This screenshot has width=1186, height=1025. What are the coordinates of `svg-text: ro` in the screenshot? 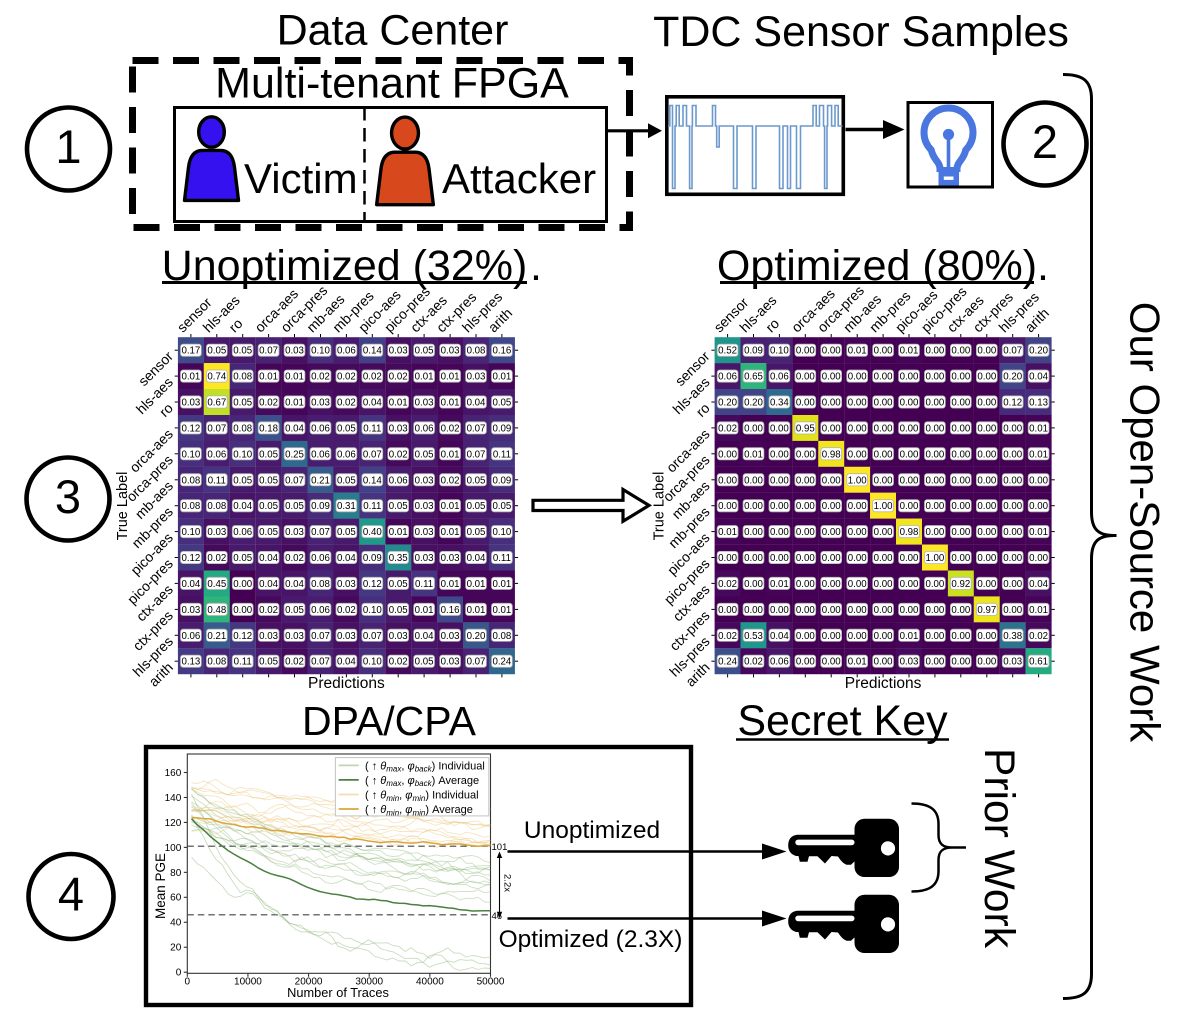 It's located at (166, 410).